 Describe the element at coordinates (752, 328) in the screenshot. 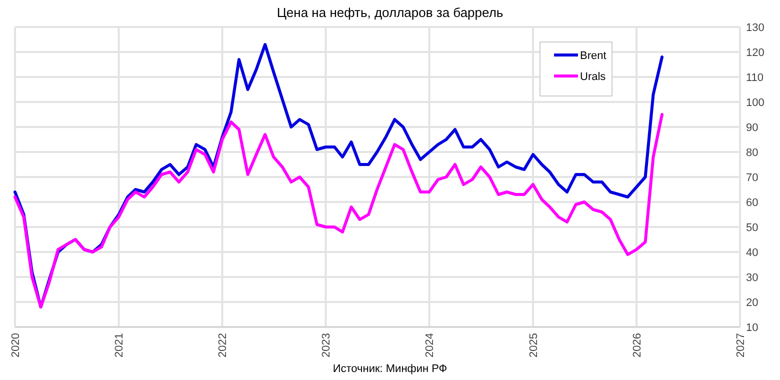

I see `y-tick-label: 10` at that location.